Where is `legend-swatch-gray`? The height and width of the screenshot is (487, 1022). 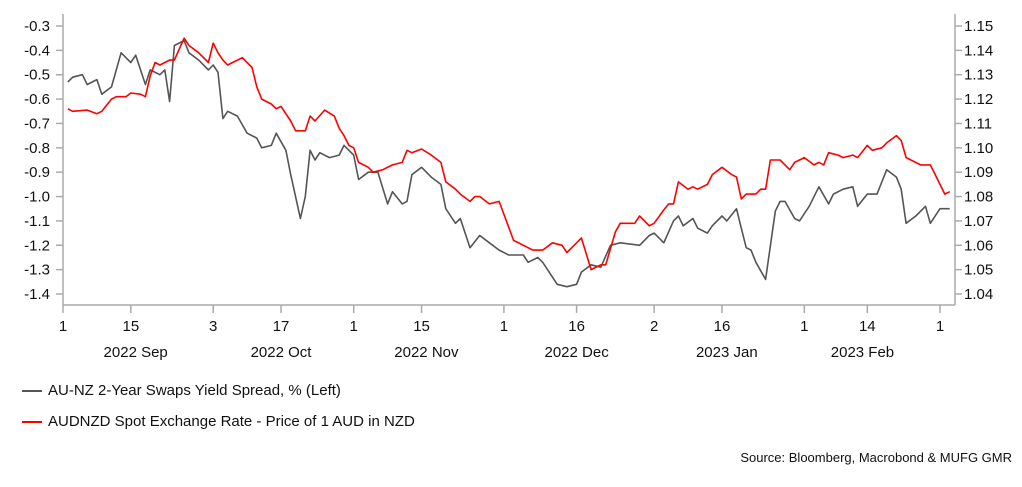 legend-swatch-gray is located at coordinates (32, 390).